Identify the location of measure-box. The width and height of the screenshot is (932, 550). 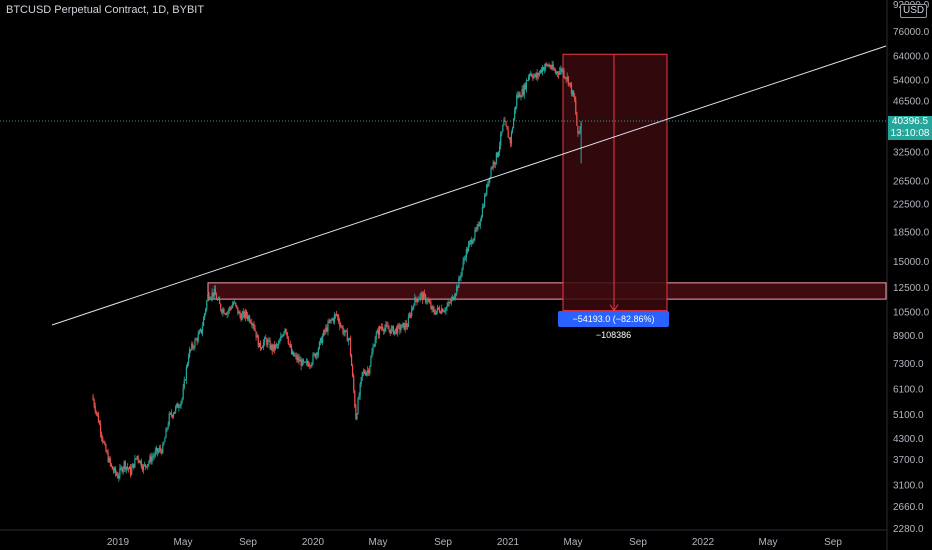
(615, 182).